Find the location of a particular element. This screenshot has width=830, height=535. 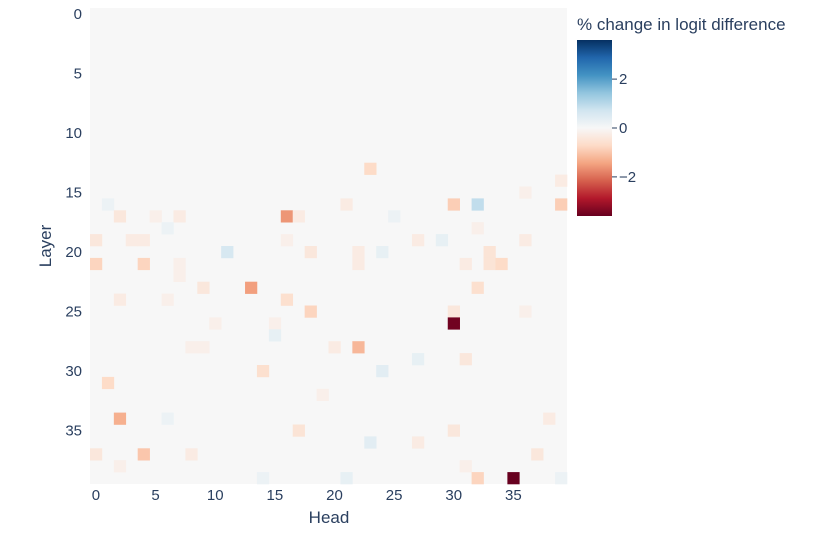

x-tick-label: 20 is located at coordinates (334, 495).